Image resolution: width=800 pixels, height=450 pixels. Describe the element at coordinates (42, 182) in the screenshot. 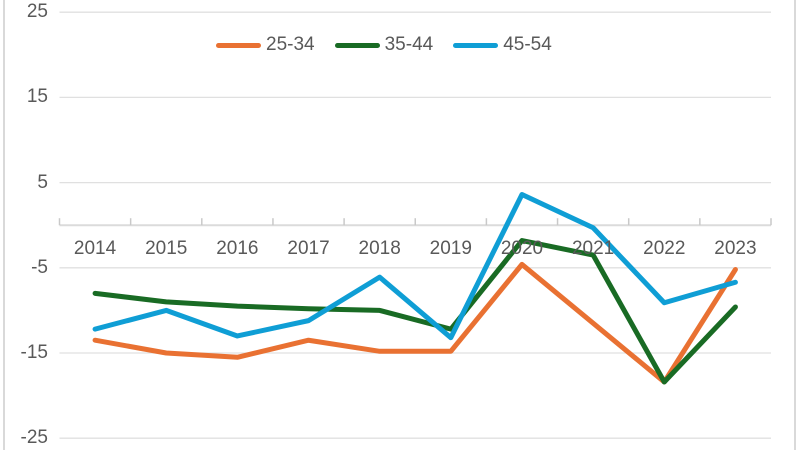

I see `y-tick-label-5: 5` at that location.